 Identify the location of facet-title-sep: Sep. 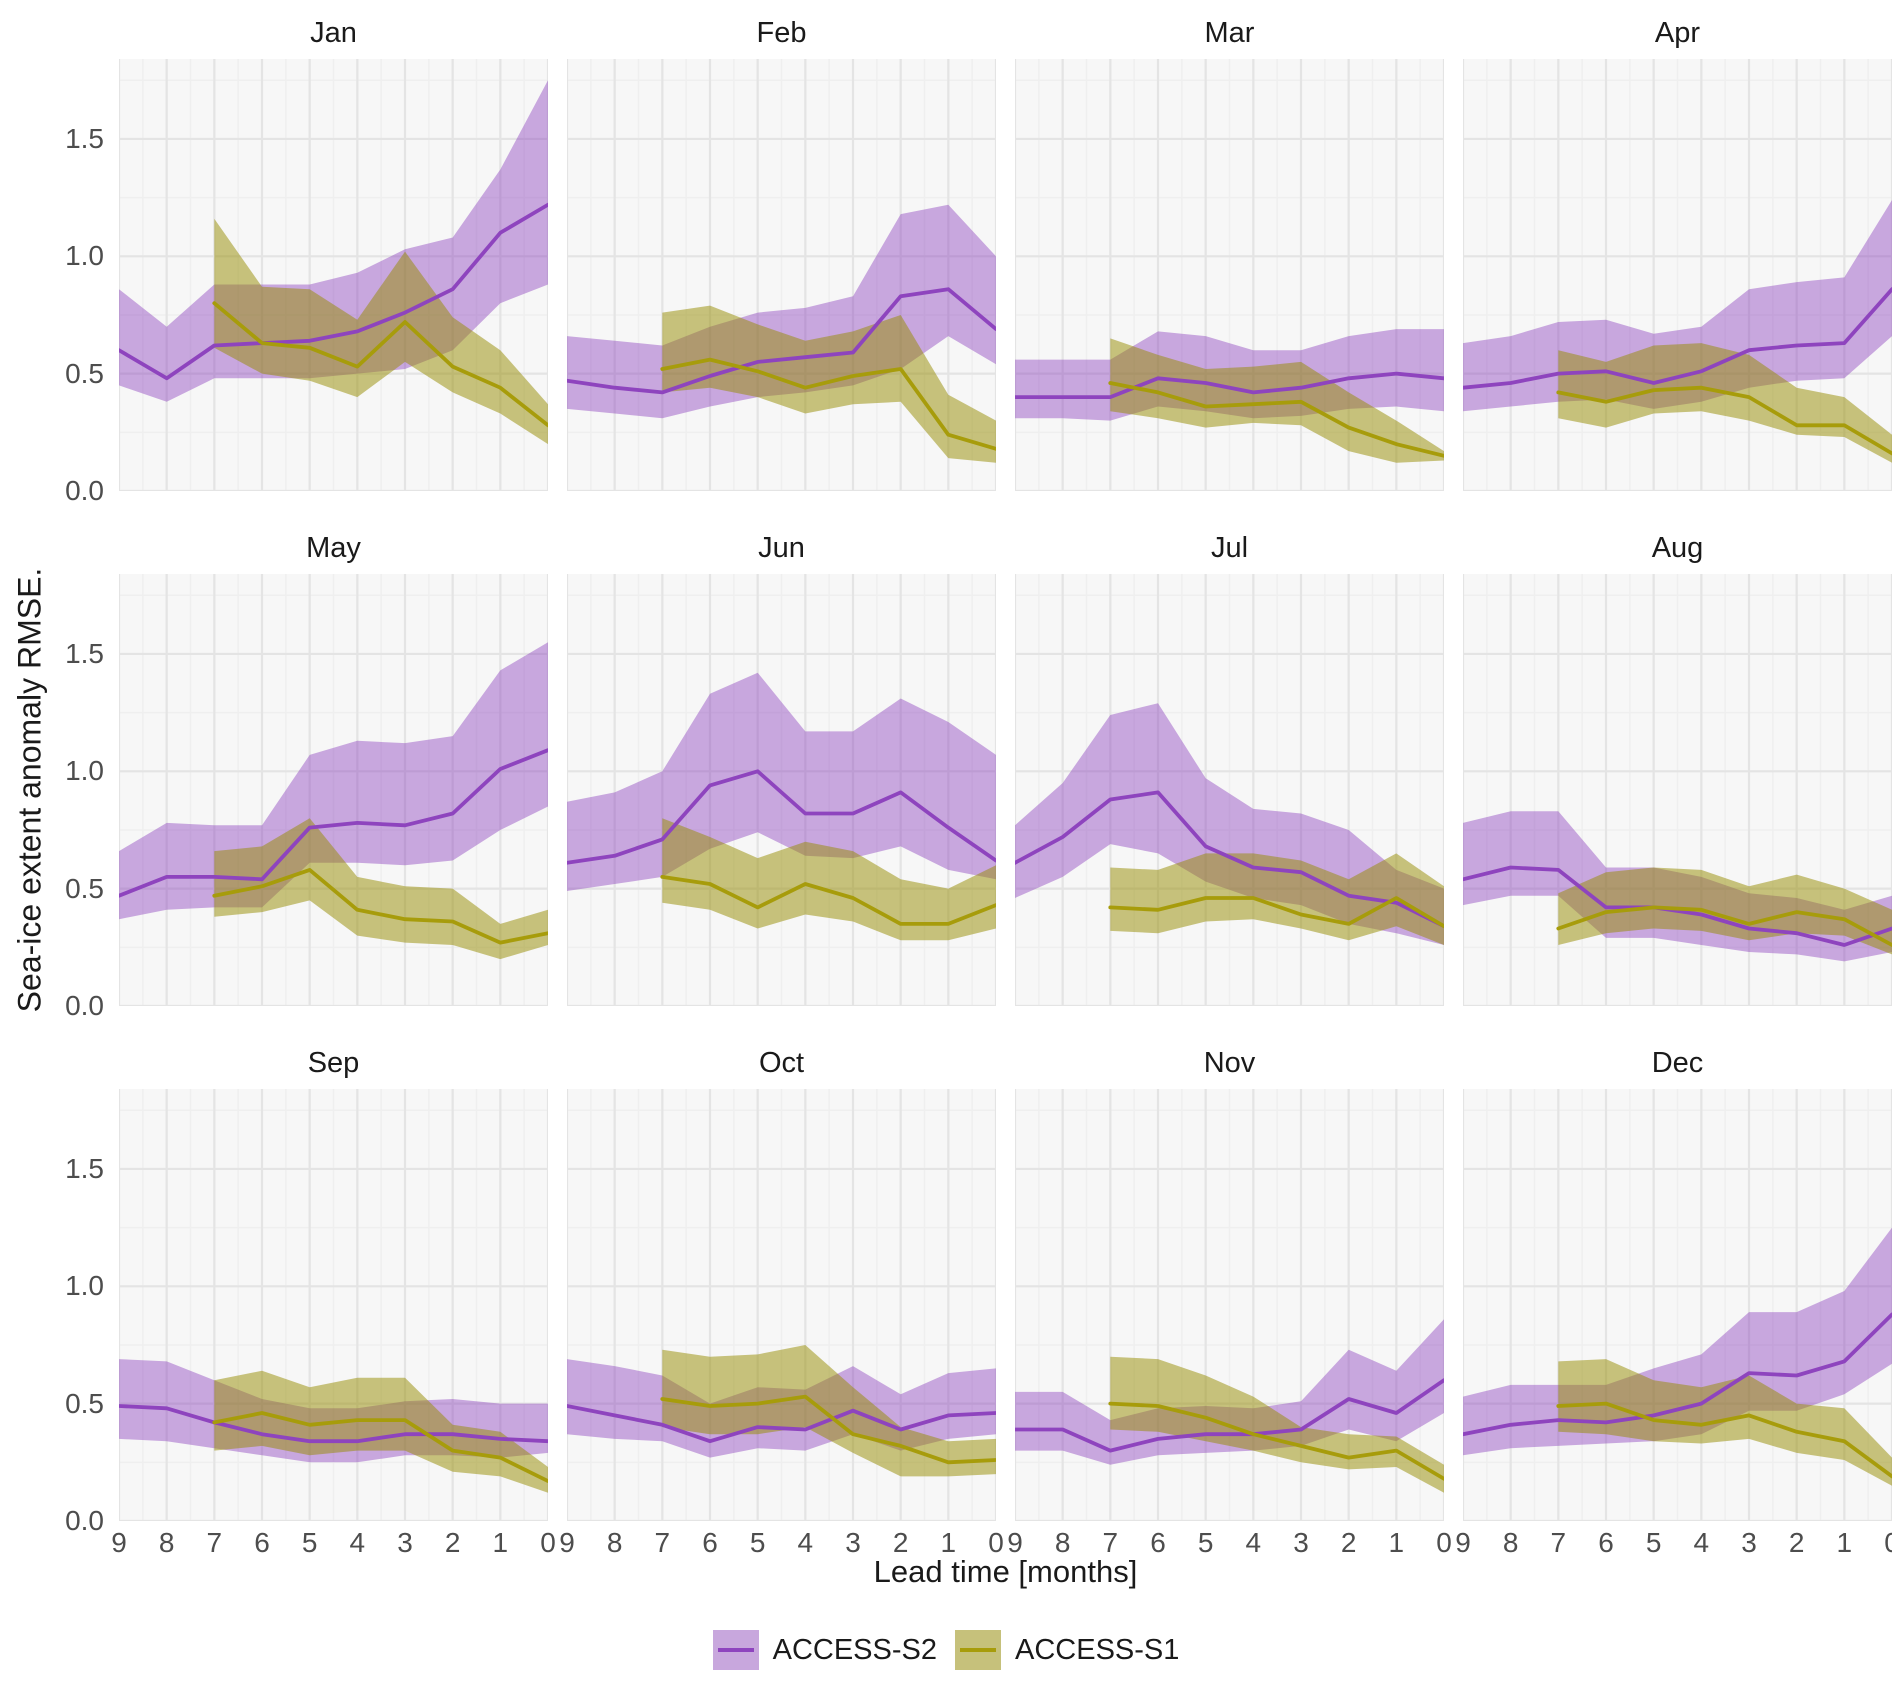
(333, 1063).